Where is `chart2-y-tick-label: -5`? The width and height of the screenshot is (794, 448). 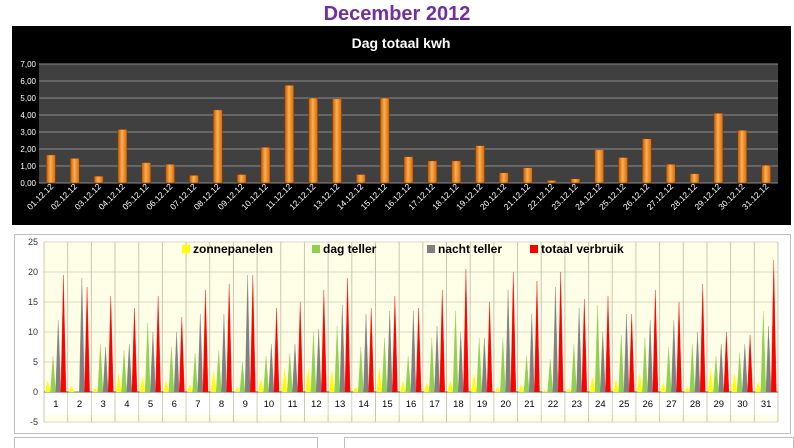 chart2-y-tick-label: -5 is located at coordinates (34, 422).